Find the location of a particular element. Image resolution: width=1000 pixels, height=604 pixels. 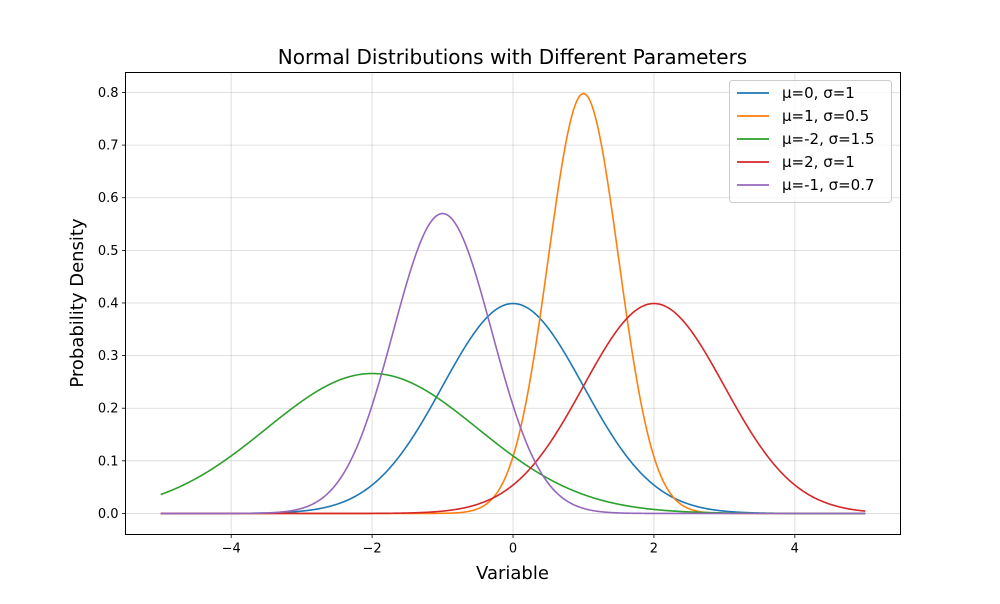

y-axis-label: Probability Density is located at coordinates (77, 303).